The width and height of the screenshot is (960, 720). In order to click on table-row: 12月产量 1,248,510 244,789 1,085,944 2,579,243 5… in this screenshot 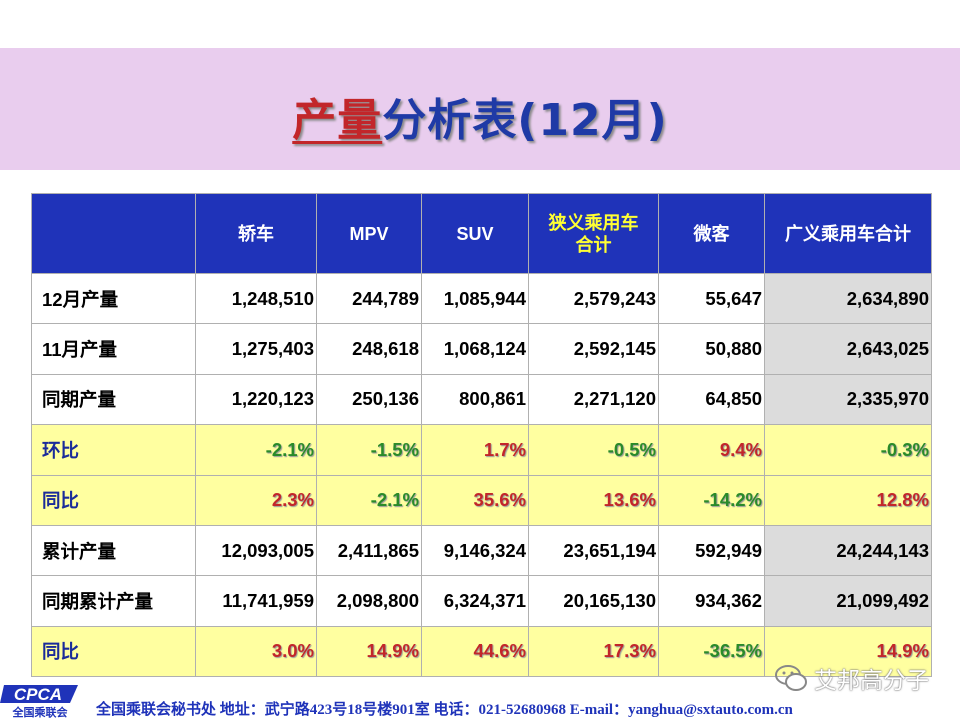, I will do `click(481, 298)`.